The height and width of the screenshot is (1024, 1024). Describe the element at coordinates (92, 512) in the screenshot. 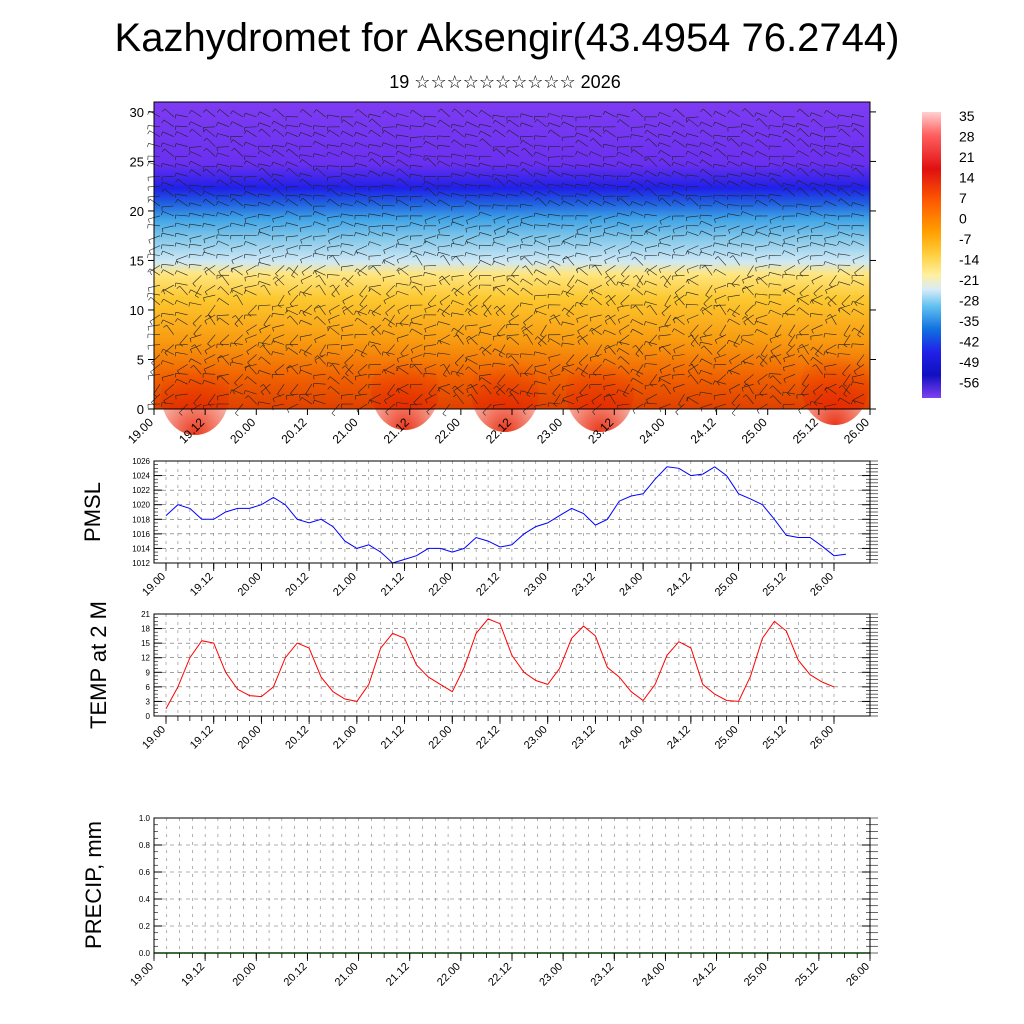

I see `pmsl-ylabel: PMSL` at that location.